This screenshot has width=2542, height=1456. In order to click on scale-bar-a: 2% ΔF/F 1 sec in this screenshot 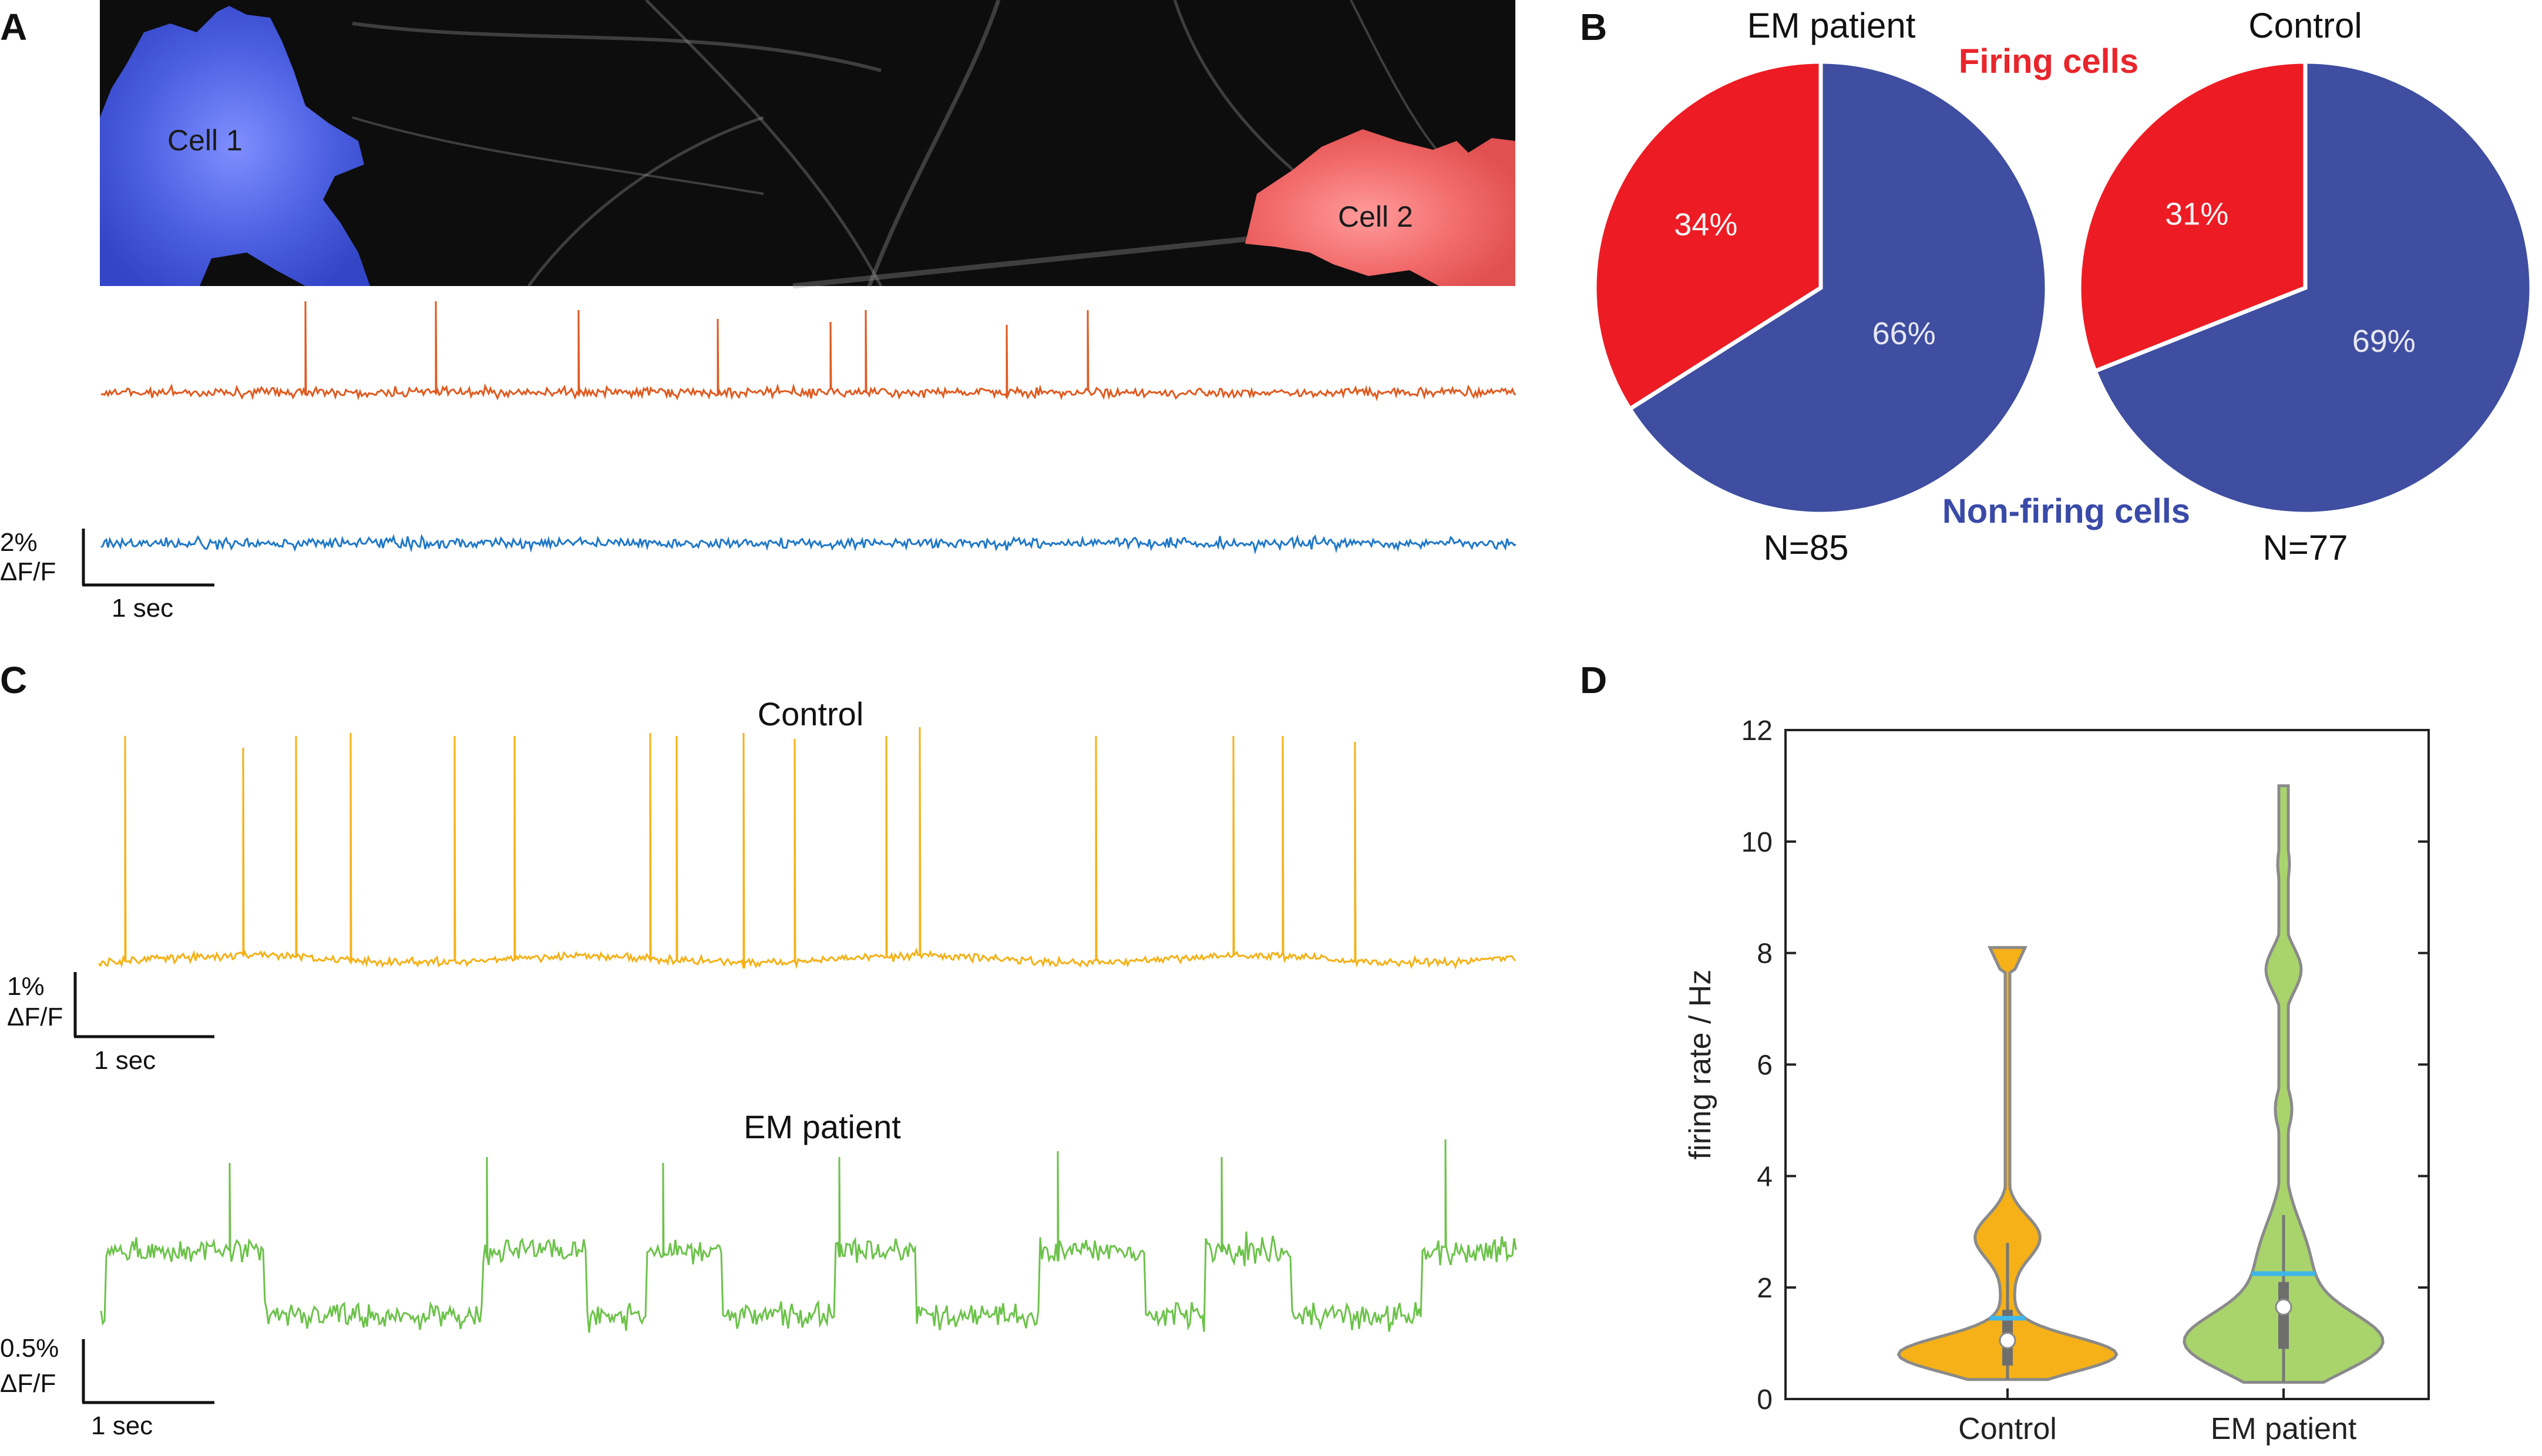, I will do `click(107, 575)`.